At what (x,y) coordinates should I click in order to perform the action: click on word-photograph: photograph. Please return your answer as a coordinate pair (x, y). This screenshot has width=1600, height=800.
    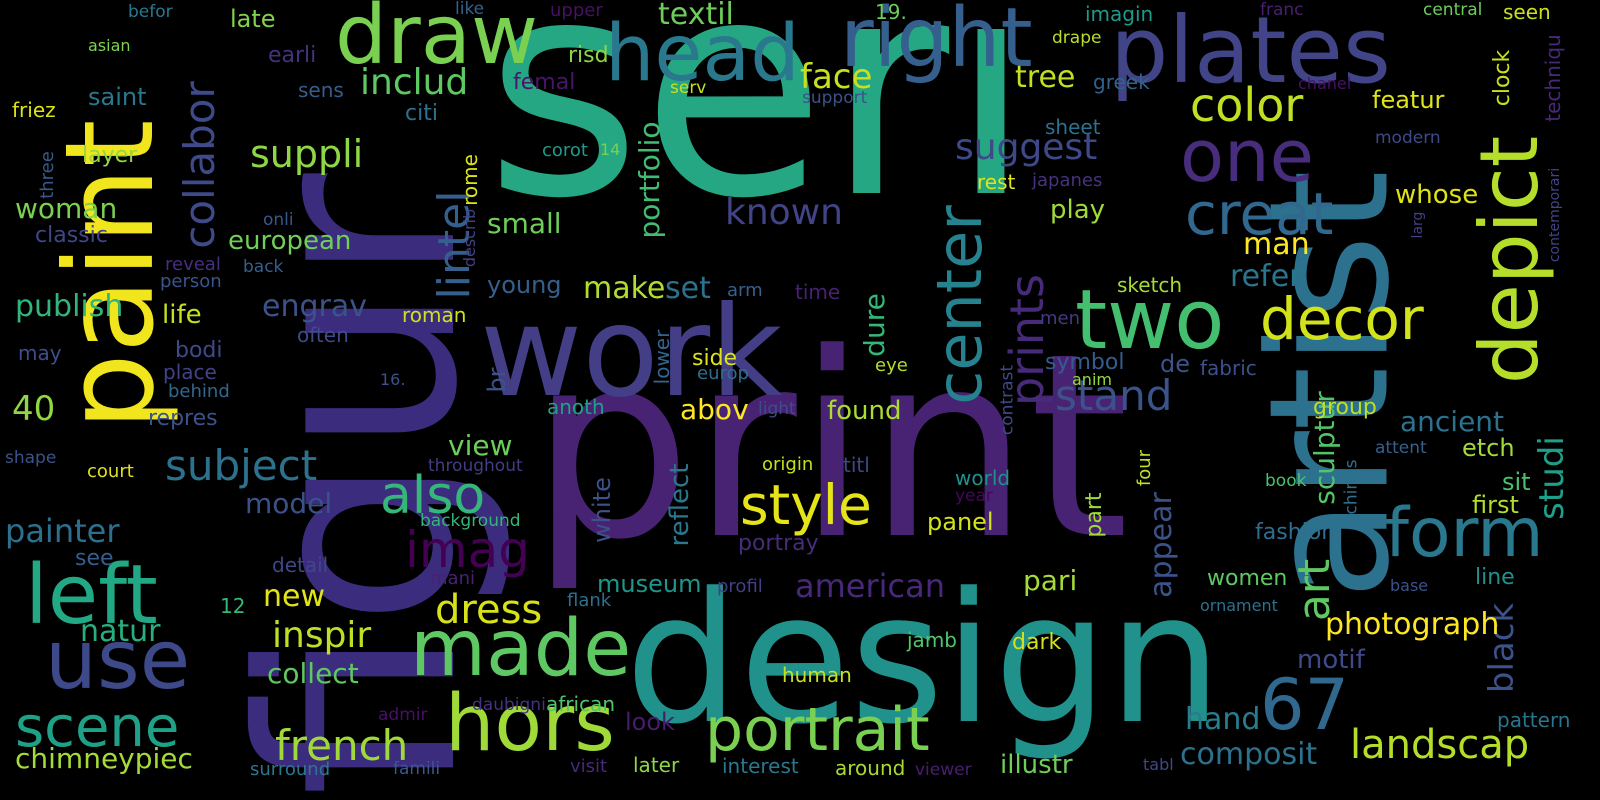
    Looking at the image, I should click on (1412, 624).